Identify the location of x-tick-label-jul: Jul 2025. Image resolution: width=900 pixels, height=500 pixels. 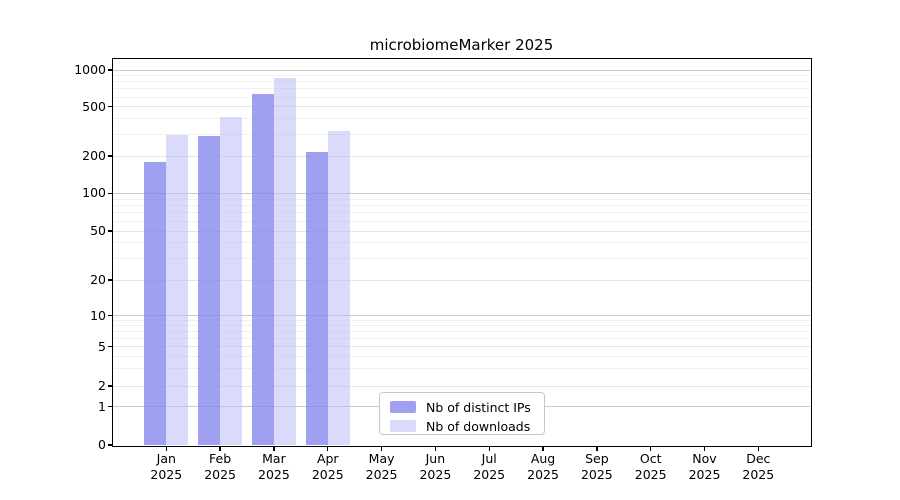
(489, 466).